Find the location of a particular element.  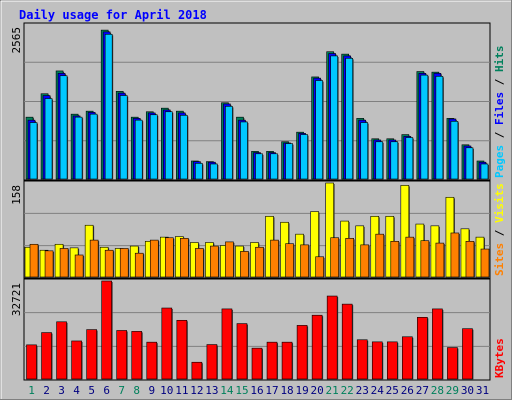

day-tick-label: 1 is located at coordinates (31, 390).